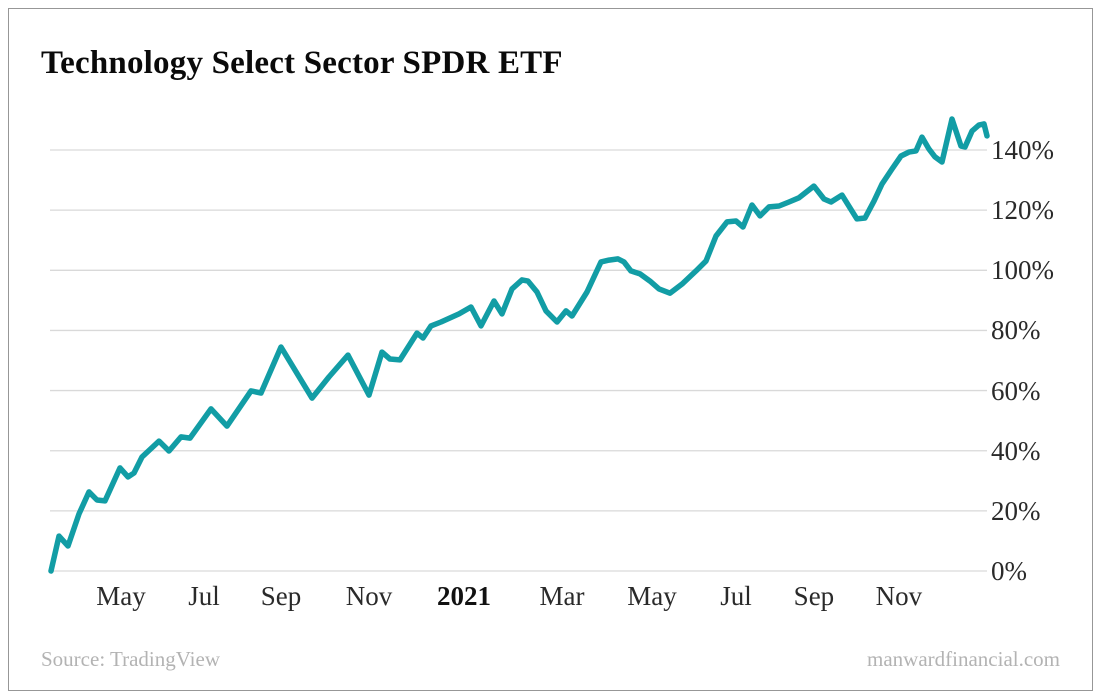 The width and height of the screenshot is (1100, 700). Describe the element at coordinates (1022, 270) in the screenshot. I see `y-axis-tick-label: 100%` at that location.